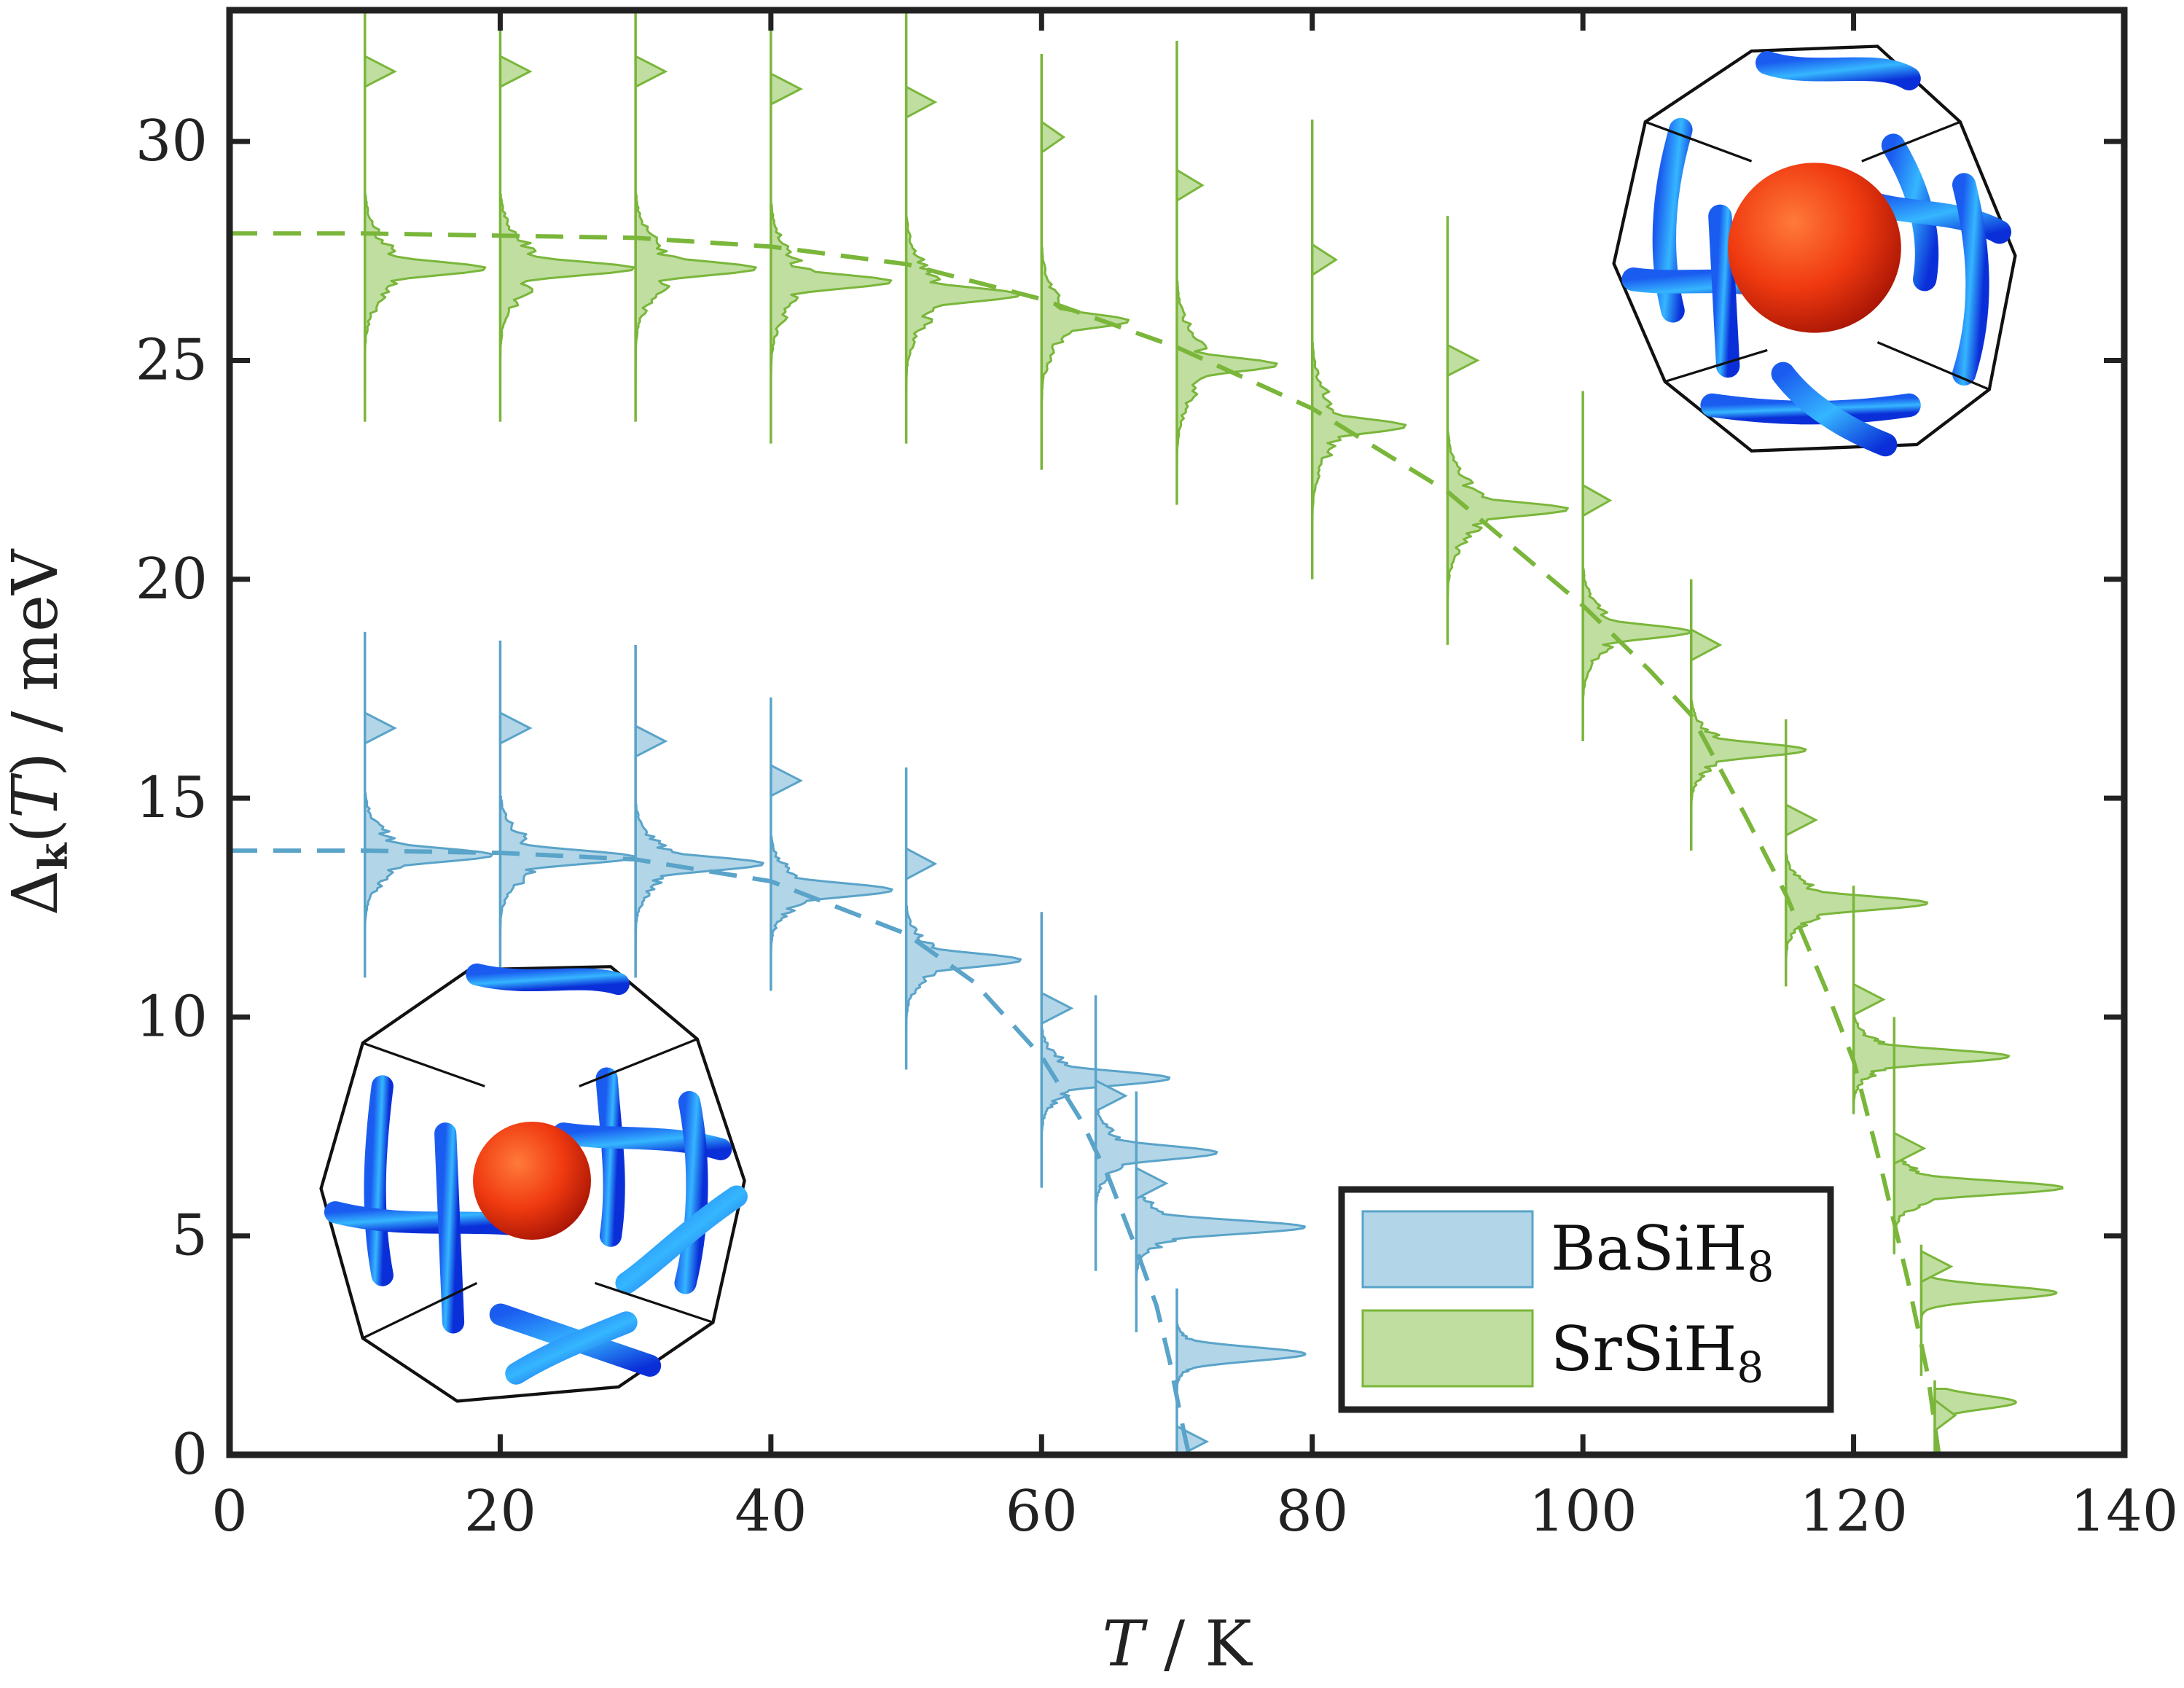  Describe the element at coordinates (189, 1455) in the screenshot. I see `y-tick-label: 0` at that location.